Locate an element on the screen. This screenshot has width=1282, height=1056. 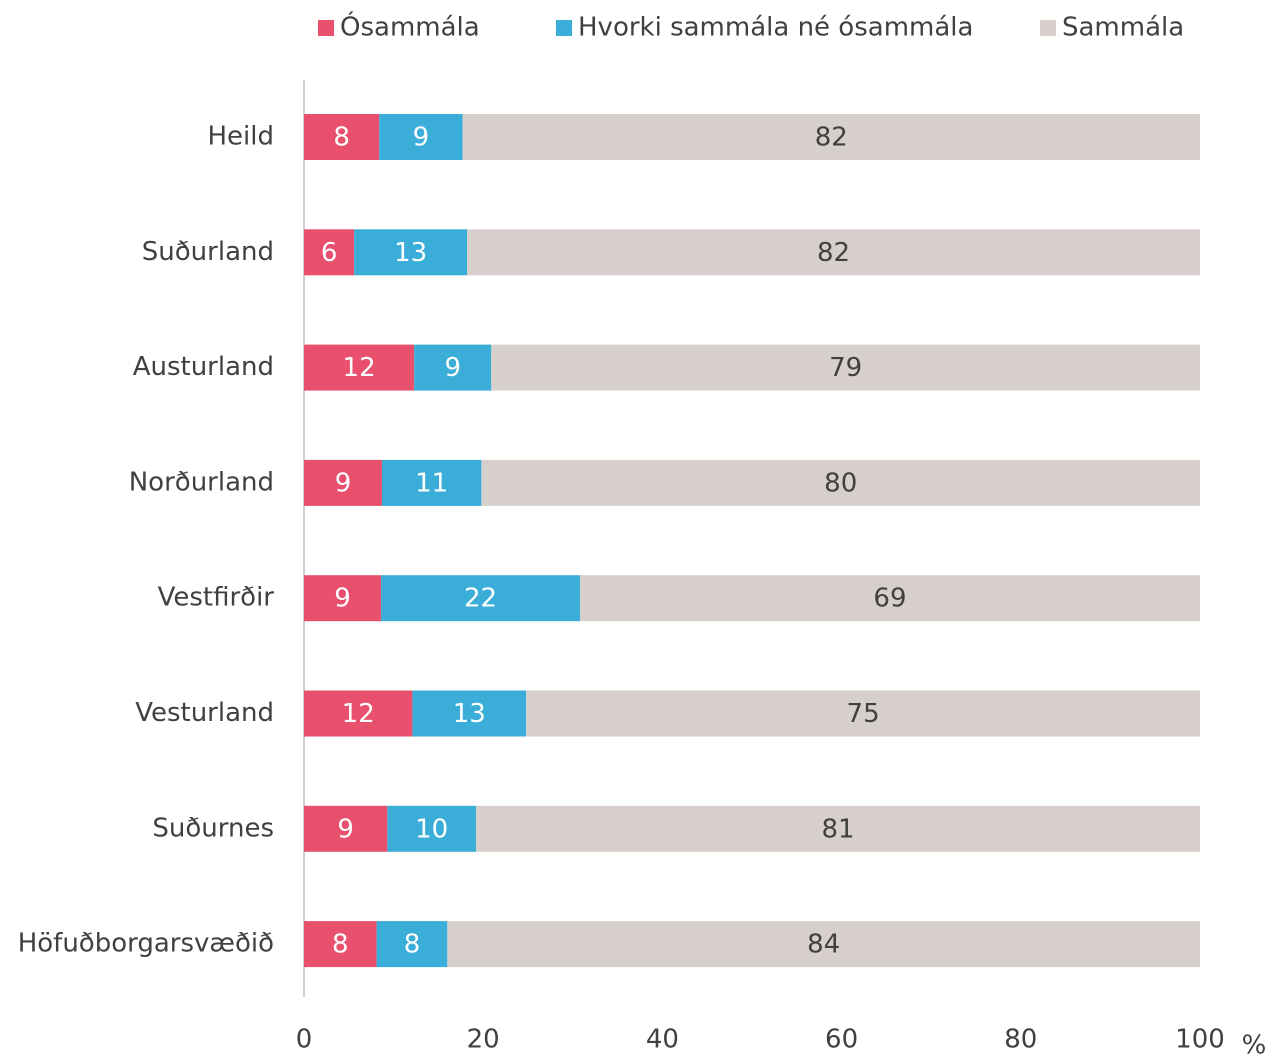
y-tick-label: Austurland is located at coordinates (203, 367).